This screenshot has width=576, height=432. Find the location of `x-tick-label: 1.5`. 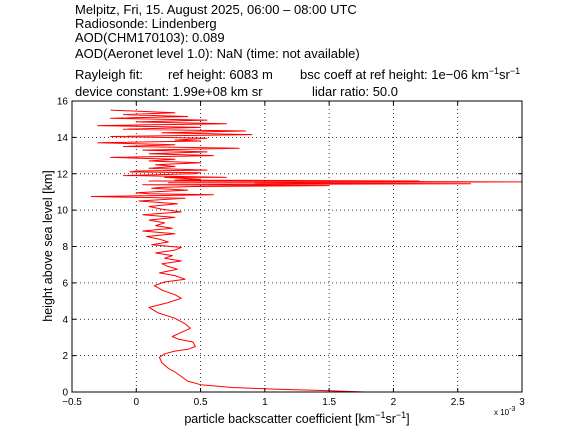

x-tick-label: 1.5 is located at coordinates (329, 402).